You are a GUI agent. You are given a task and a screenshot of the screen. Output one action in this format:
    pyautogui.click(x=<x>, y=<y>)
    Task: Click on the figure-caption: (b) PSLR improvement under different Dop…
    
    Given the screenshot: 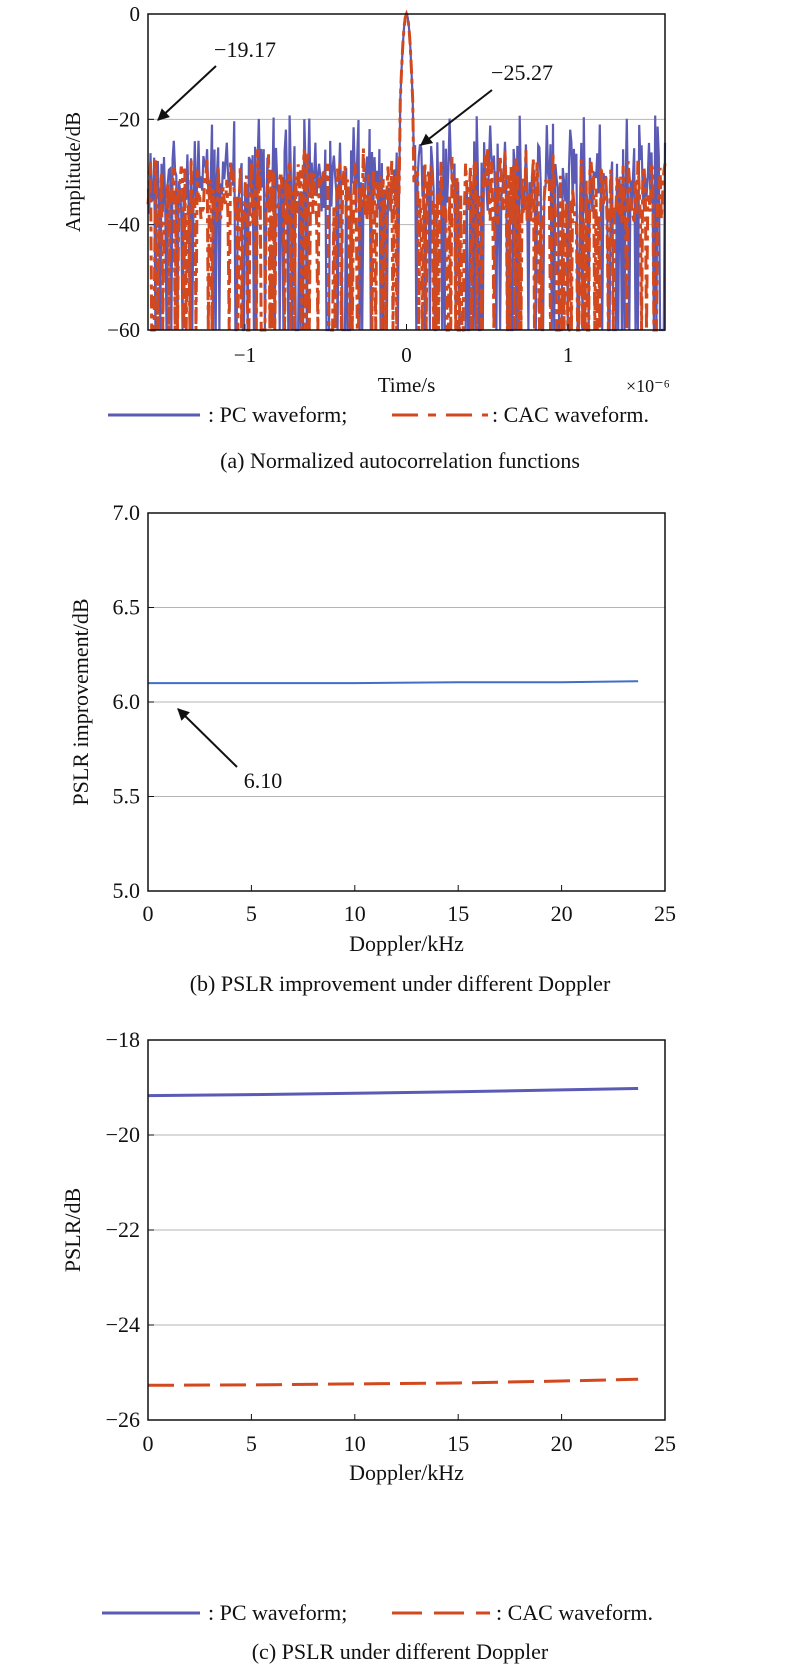 What is the action you would take?
    pyautogui.click(x=400, y=983)
    